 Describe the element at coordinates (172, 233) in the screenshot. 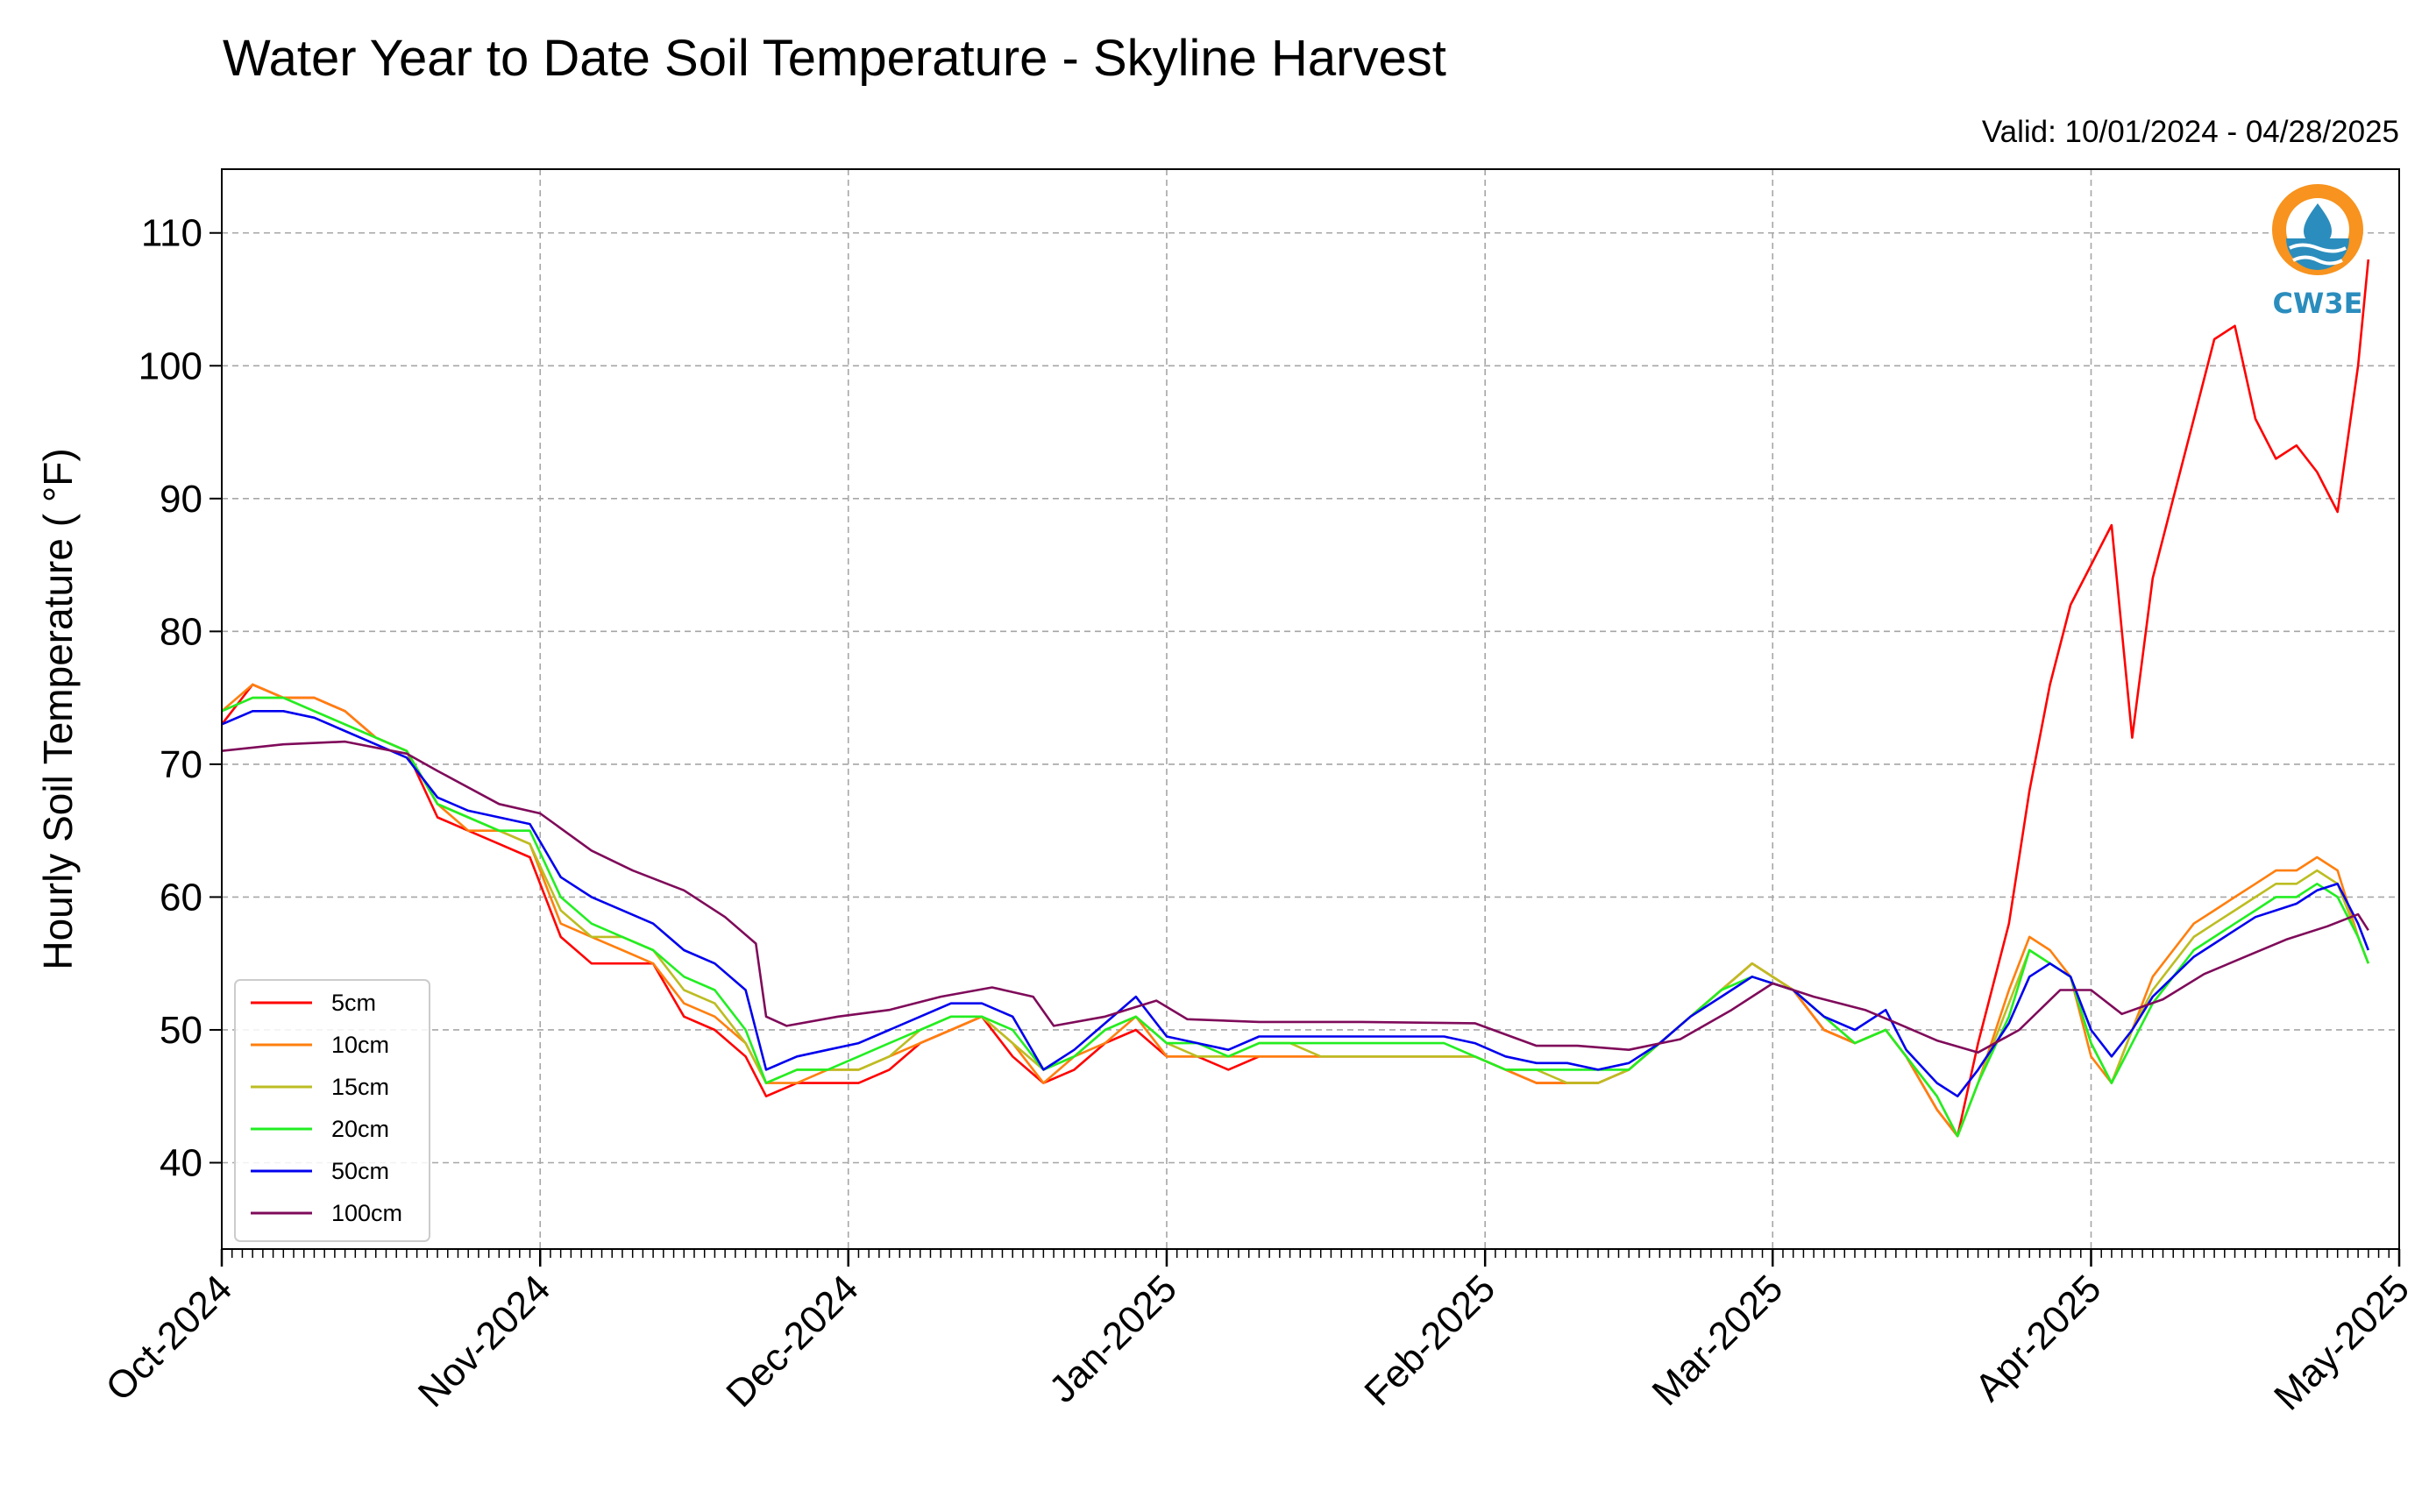

I see `y-tick-label: 110` at that location.